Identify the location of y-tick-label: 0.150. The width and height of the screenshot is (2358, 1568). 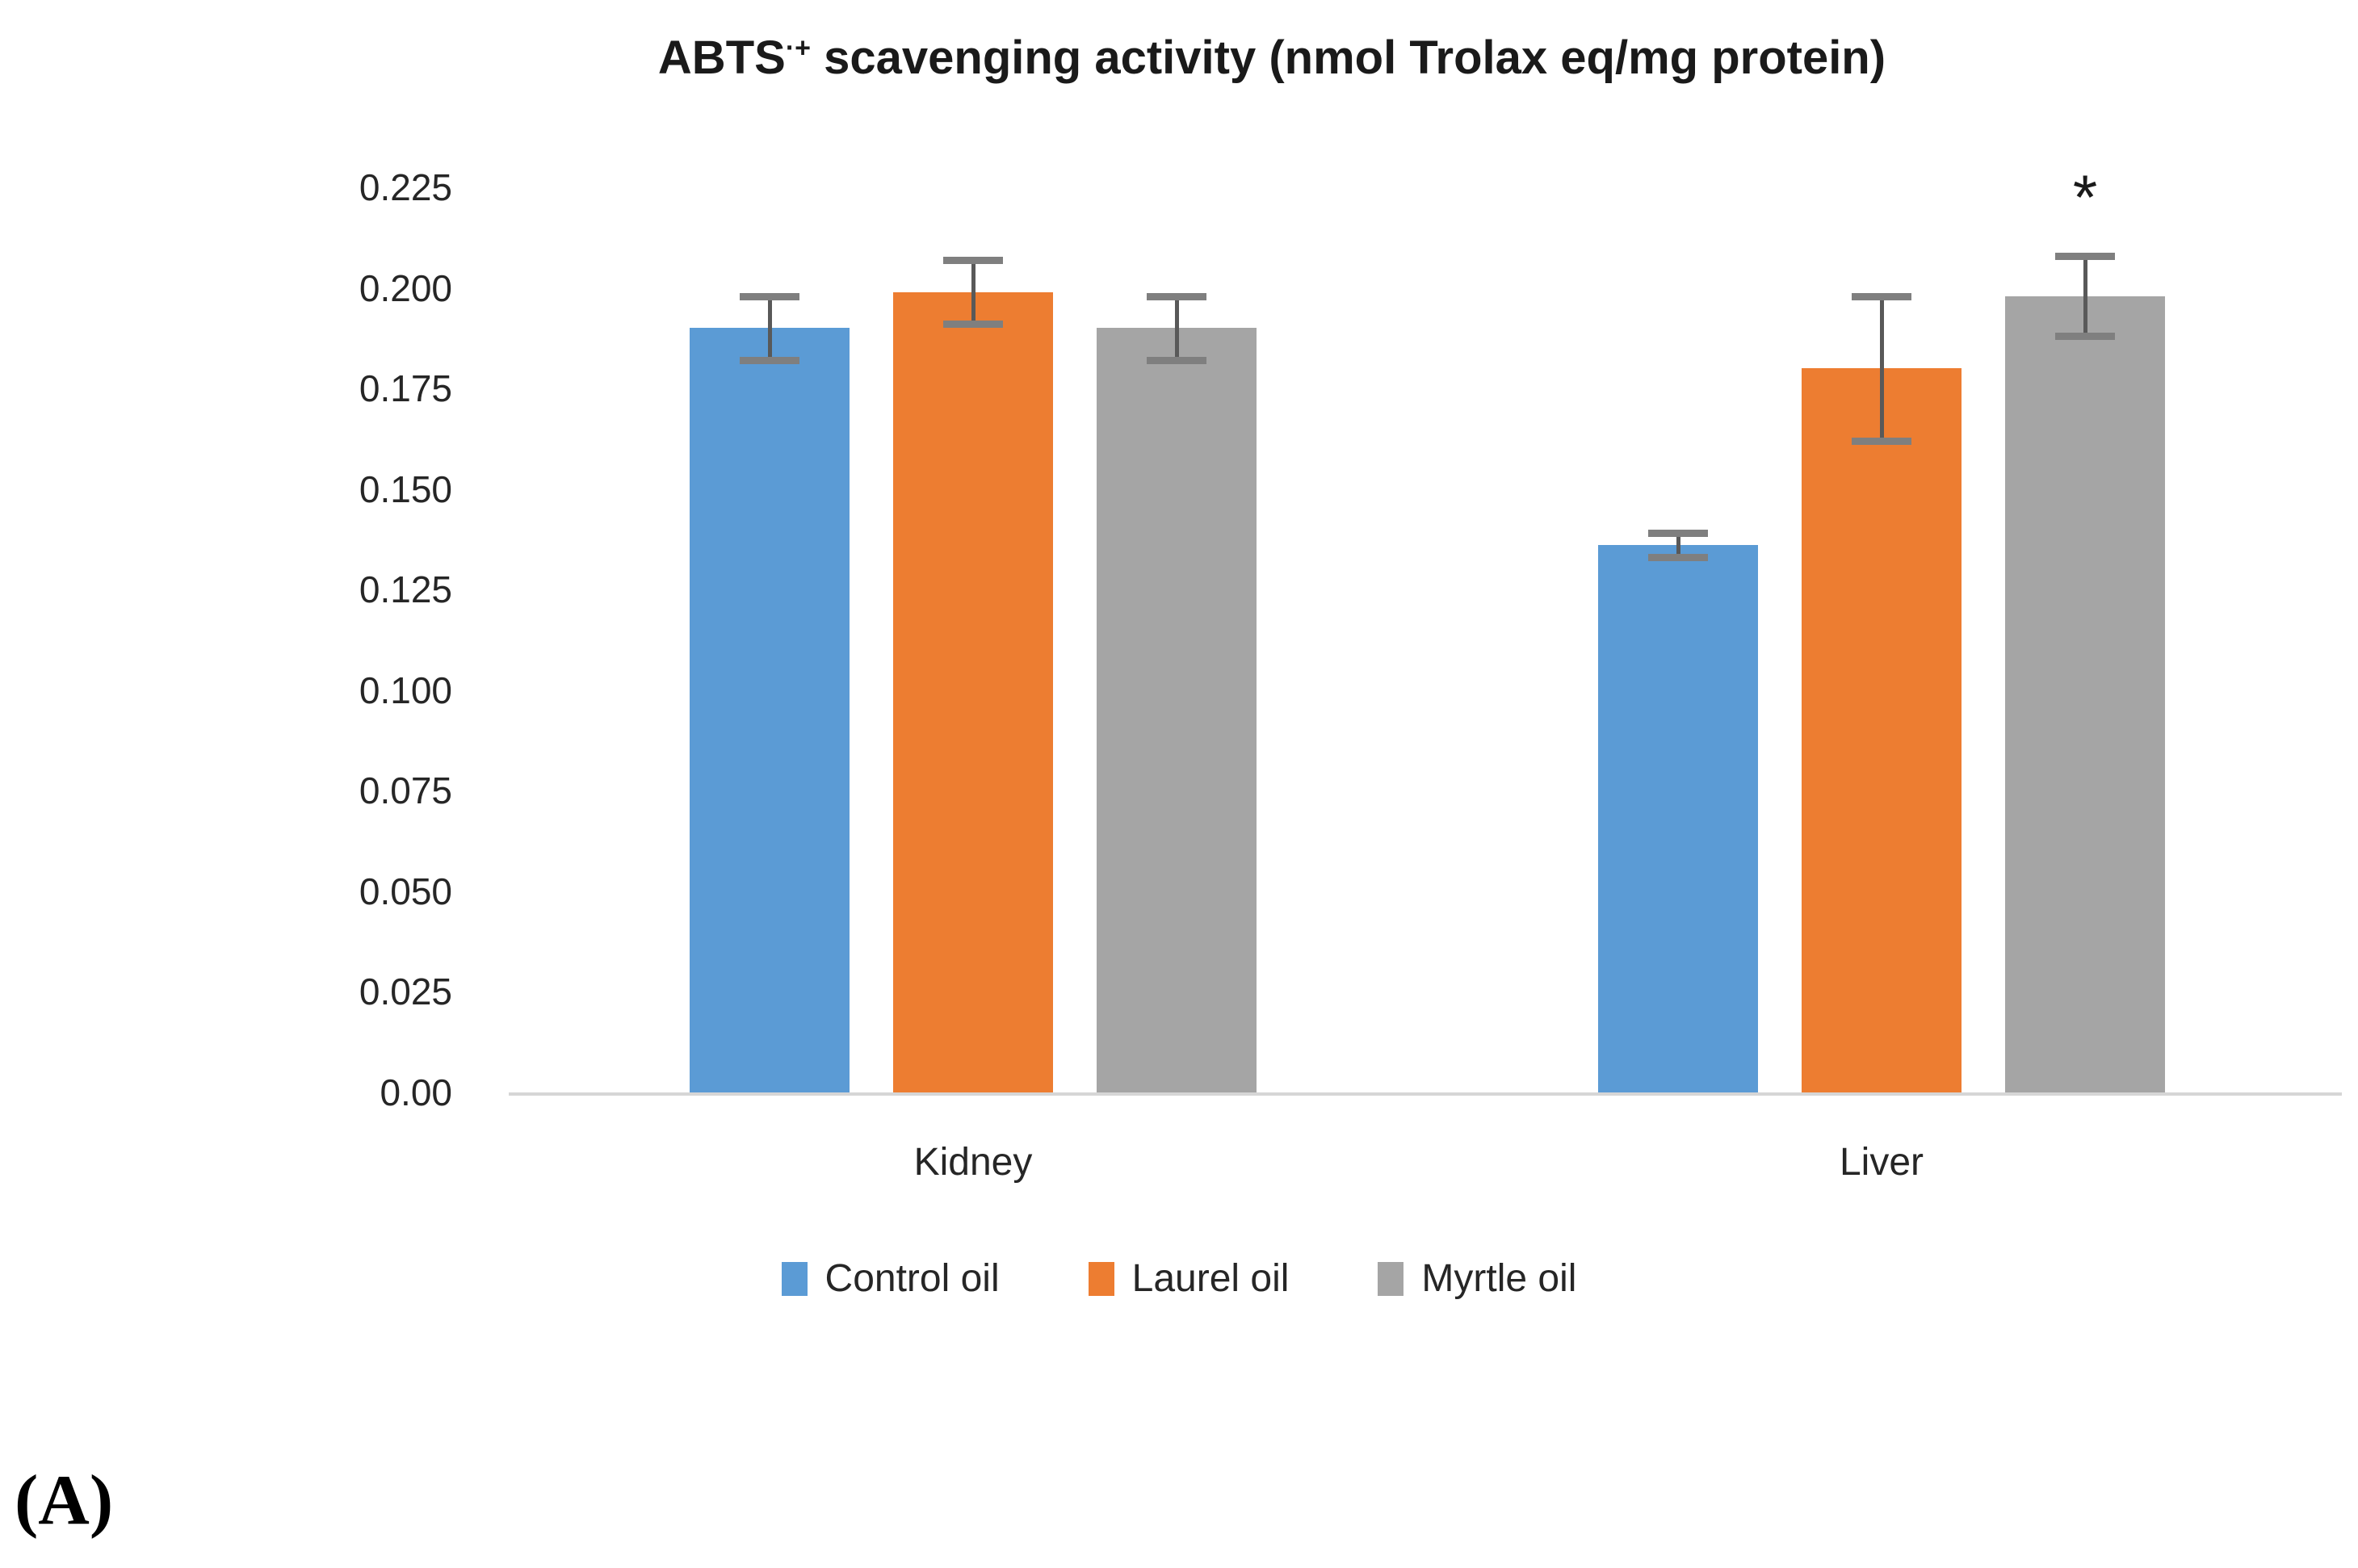
(405, 488).